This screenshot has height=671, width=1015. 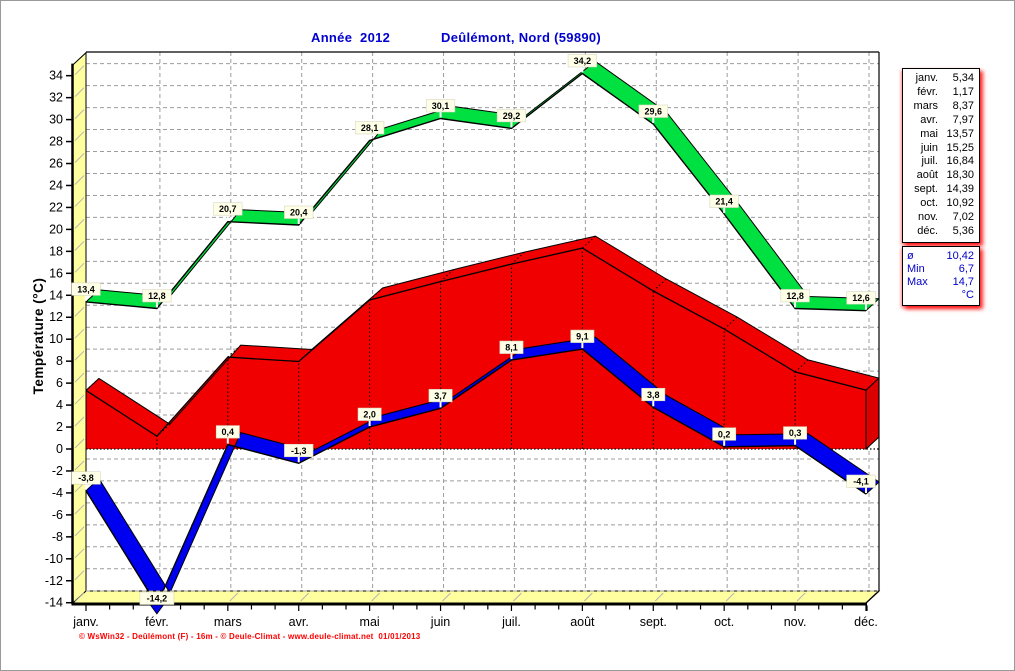 What do you see at coordinates (476, 597) in the screenshot?
I see `floor` at bounding box center [476, 597].